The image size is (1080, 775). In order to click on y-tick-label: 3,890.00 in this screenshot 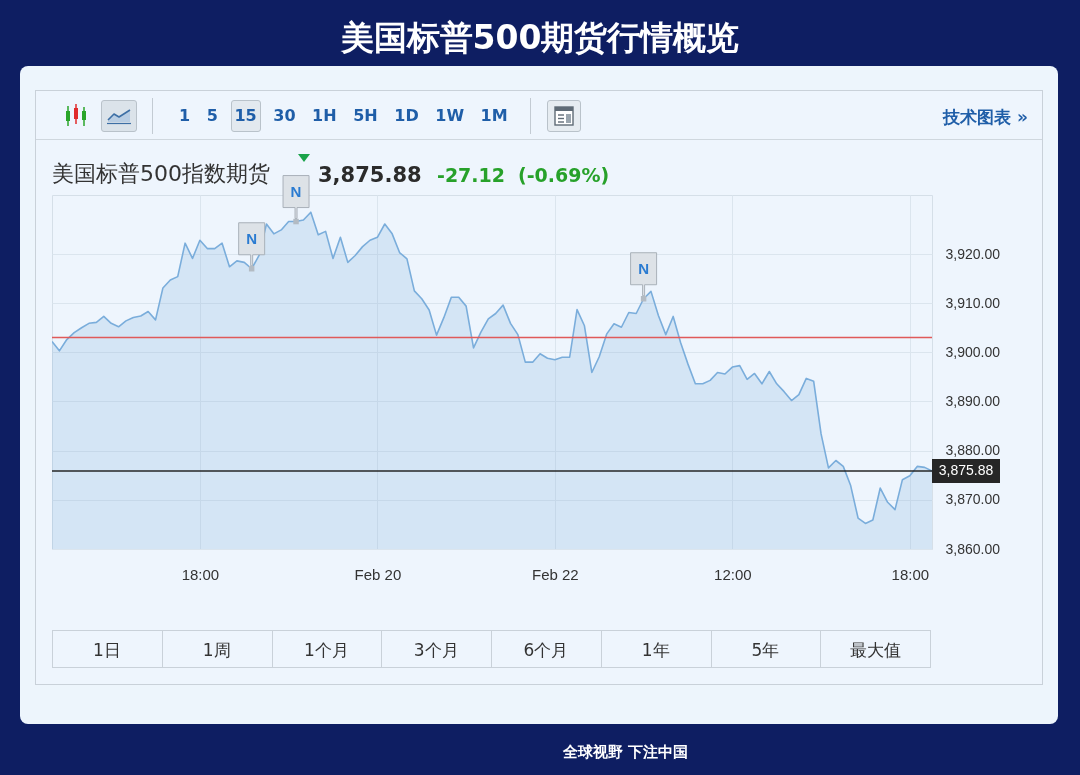, I will do `click(973, 401)`.